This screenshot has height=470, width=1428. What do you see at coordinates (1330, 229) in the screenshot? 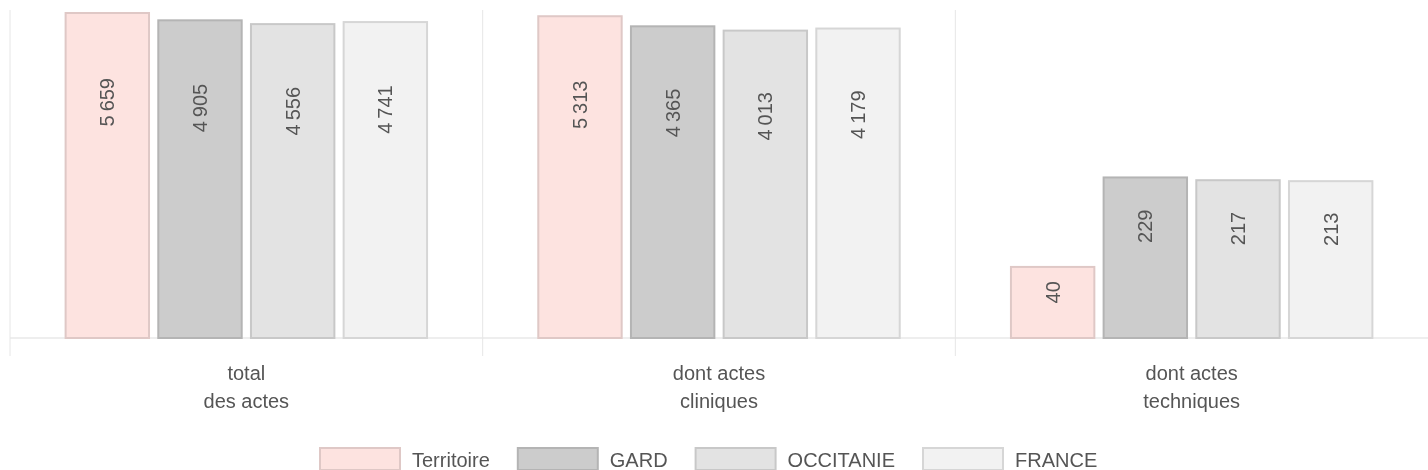
I see `data-label: 213` at bounding box center [1330, 229].